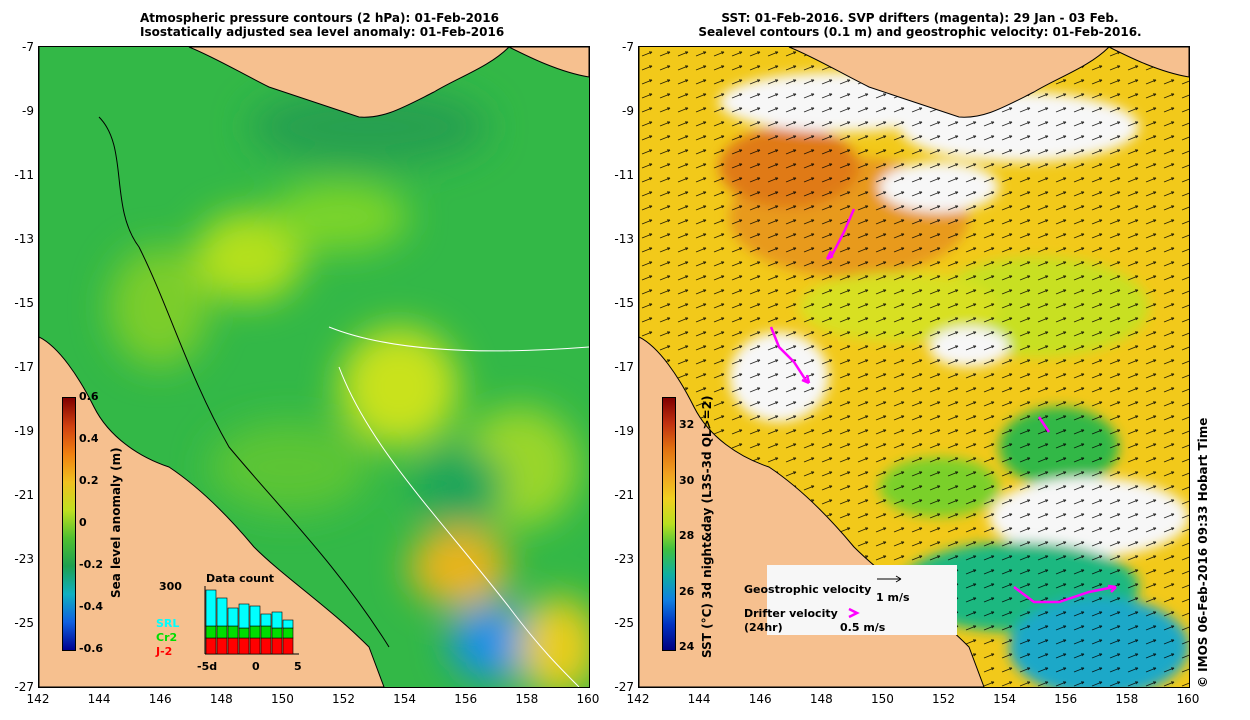 The width and height of the screenshot is (1250, 720). I want to click on colorbar-tick-label: -0.4, so click(91, 606).